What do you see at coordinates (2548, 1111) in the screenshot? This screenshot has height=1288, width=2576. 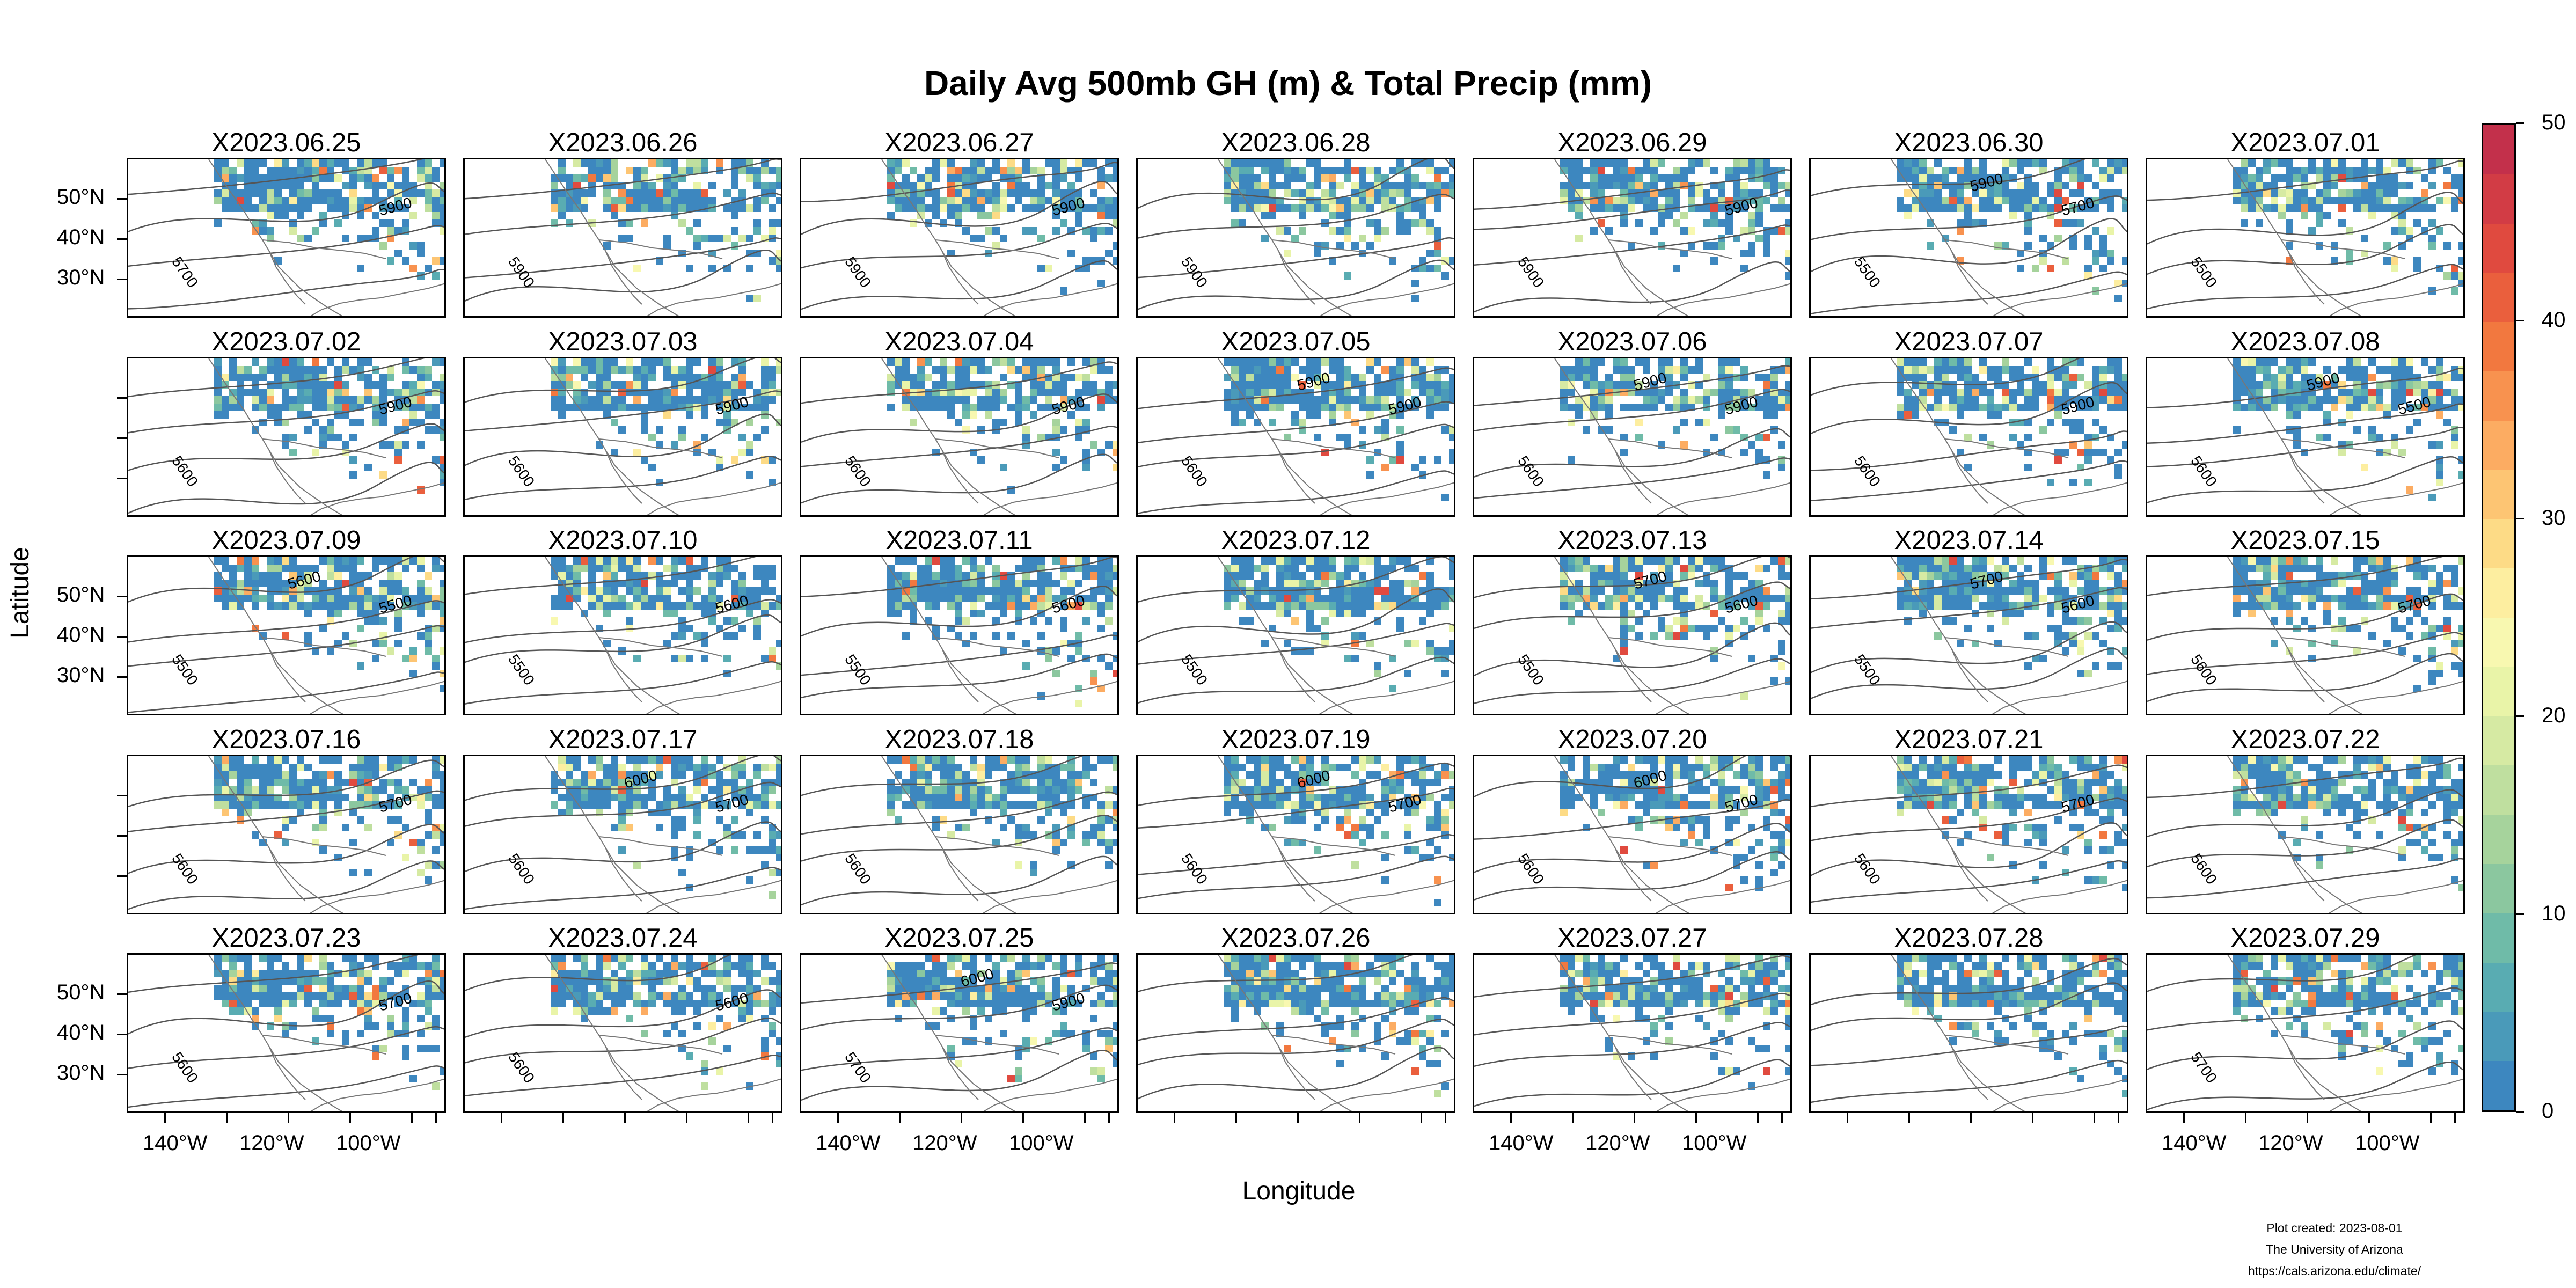 I see `colorbar-tick-label: 0` at bounding box center [2548, 1111].